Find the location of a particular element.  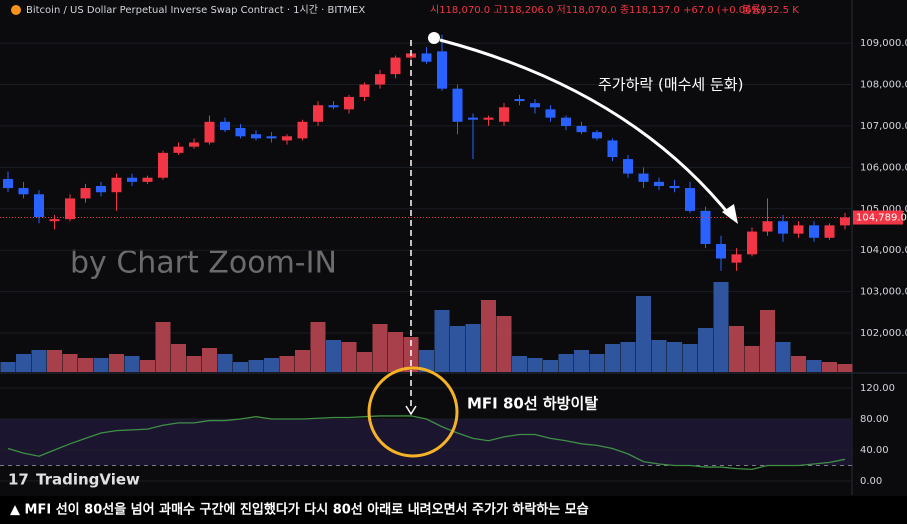

last-price-label: 104,789.0 is located at coordinates (881, 218).